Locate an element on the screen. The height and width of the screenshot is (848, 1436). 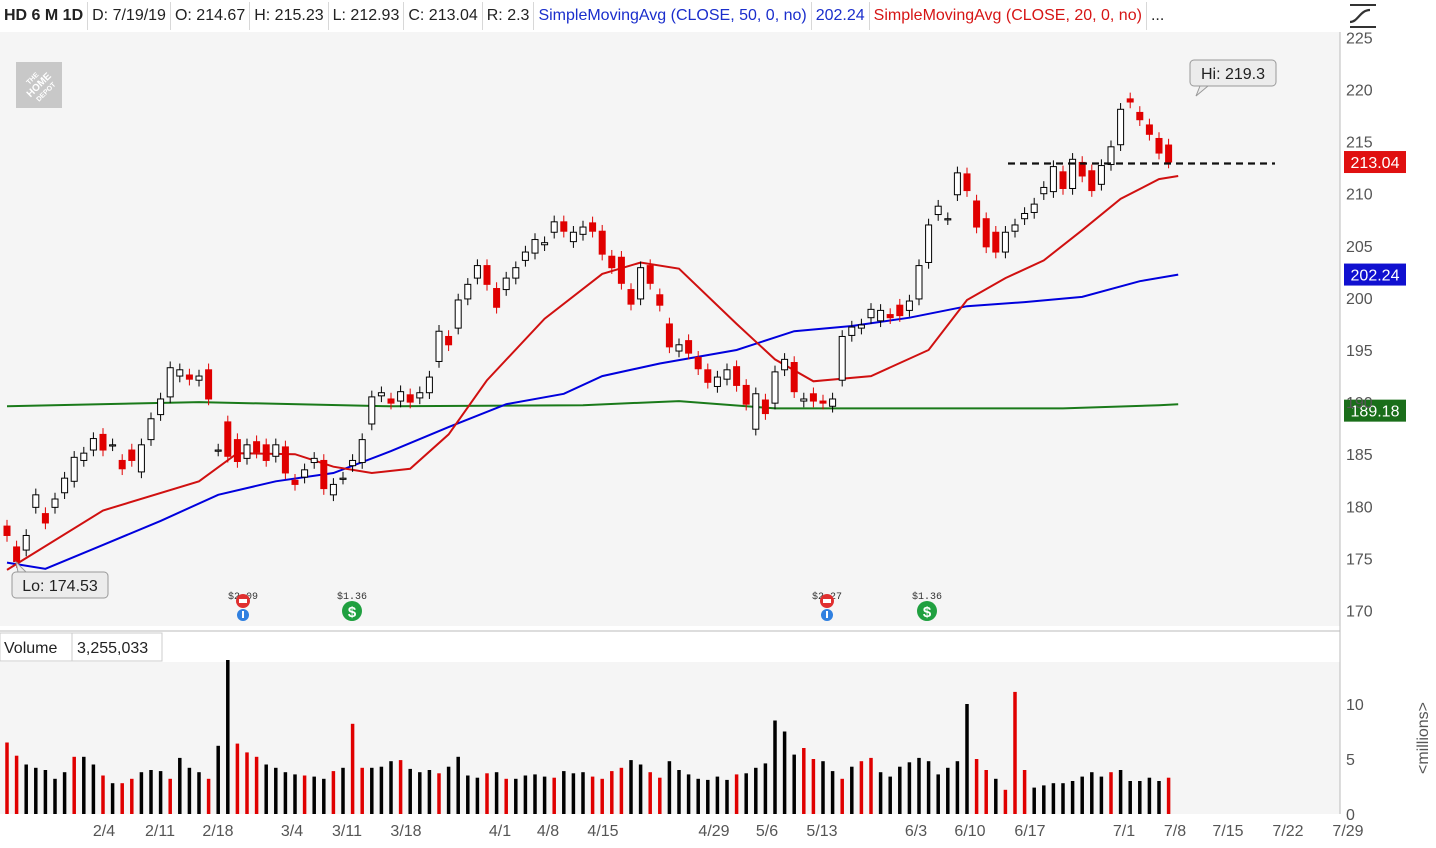
volume-bars is located at coordinates (588, 737).